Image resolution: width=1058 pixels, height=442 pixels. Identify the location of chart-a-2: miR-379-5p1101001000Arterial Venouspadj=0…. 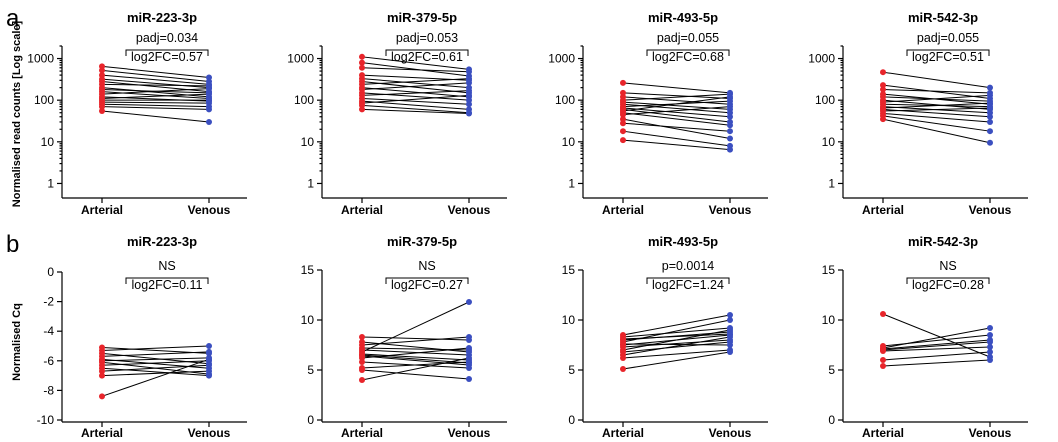
(397, 113).